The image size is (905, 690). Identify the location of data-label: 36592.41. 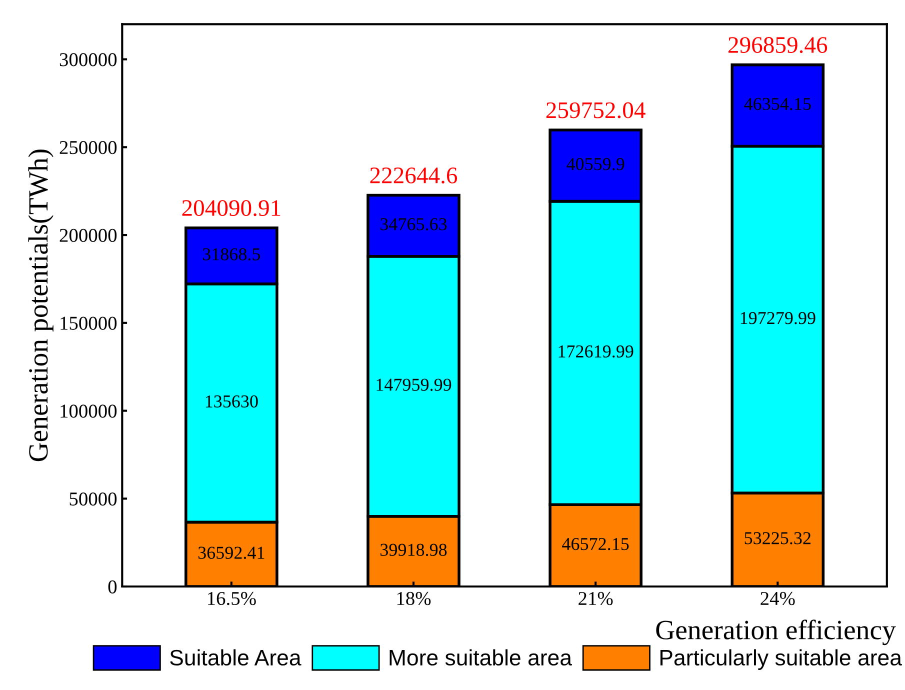
(231, 552).